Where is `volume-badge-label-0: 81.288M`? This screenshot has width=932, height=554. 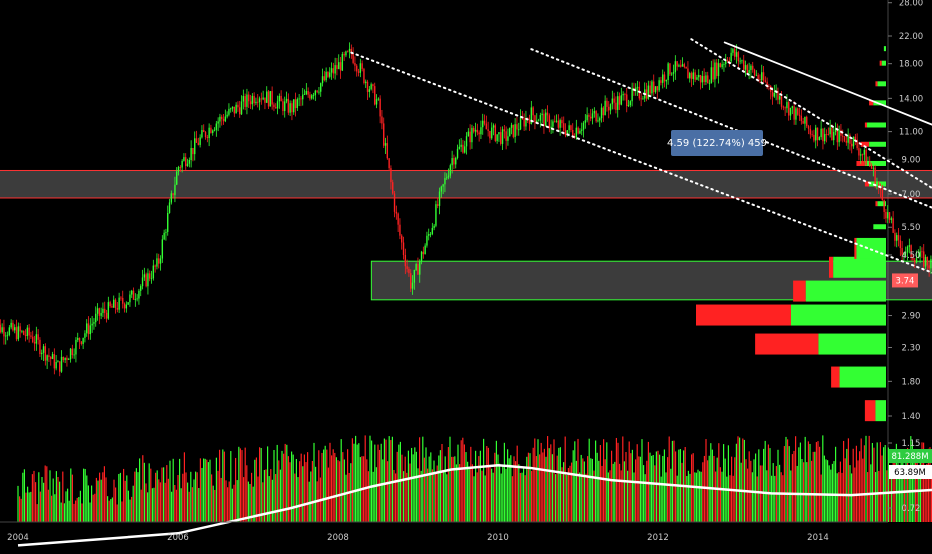 volume-badge-label-0: 81.288M is located at coordinates (909, 457).